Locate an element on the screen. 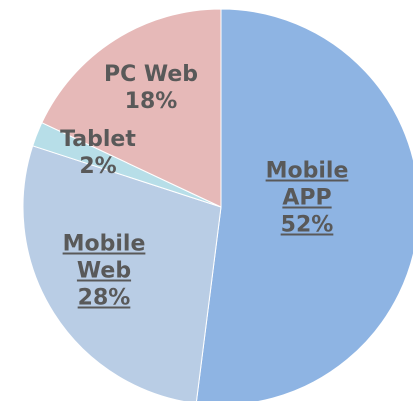 Image resolution: width=413 pixels, height=401 pixels. category-label: Tablet is located at coordinates (98, 139).